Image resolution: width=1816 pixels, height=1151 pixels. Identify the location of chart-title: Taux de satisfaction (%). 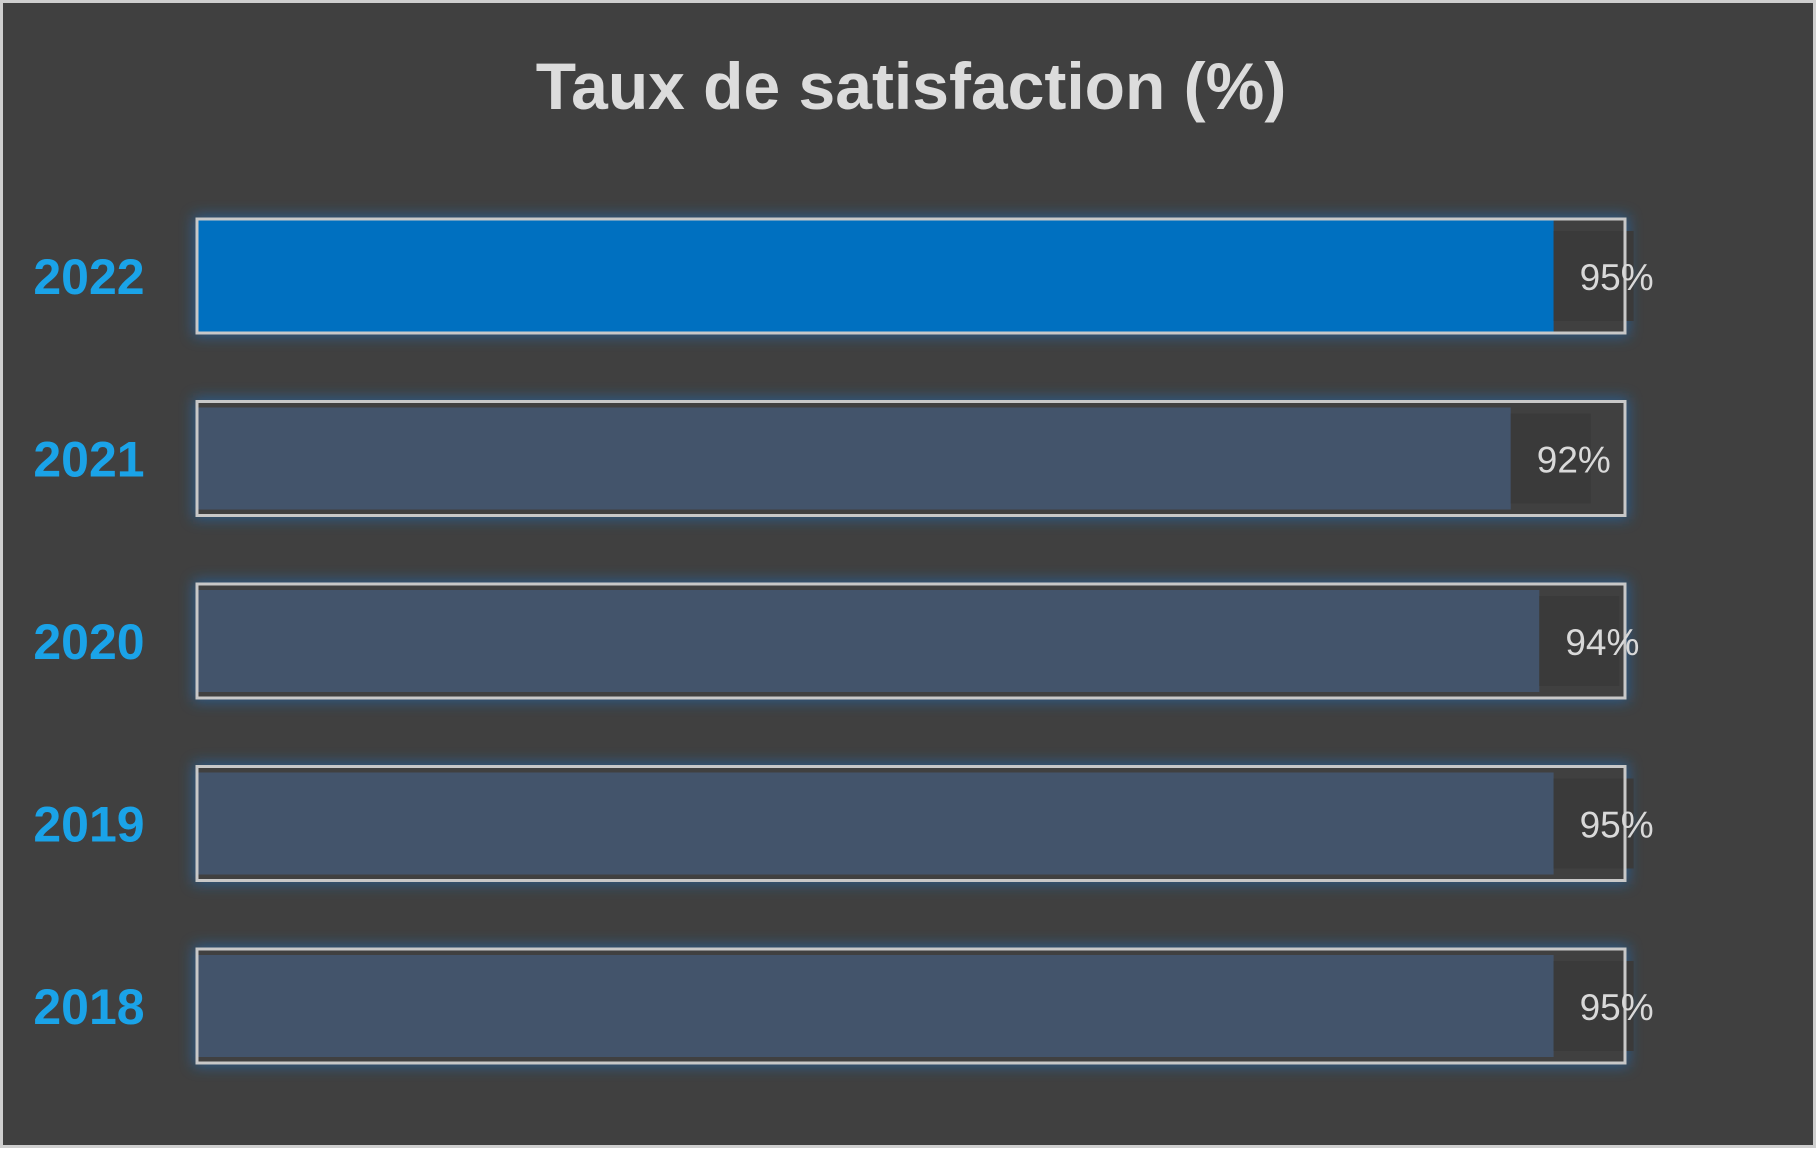
(911, 86).